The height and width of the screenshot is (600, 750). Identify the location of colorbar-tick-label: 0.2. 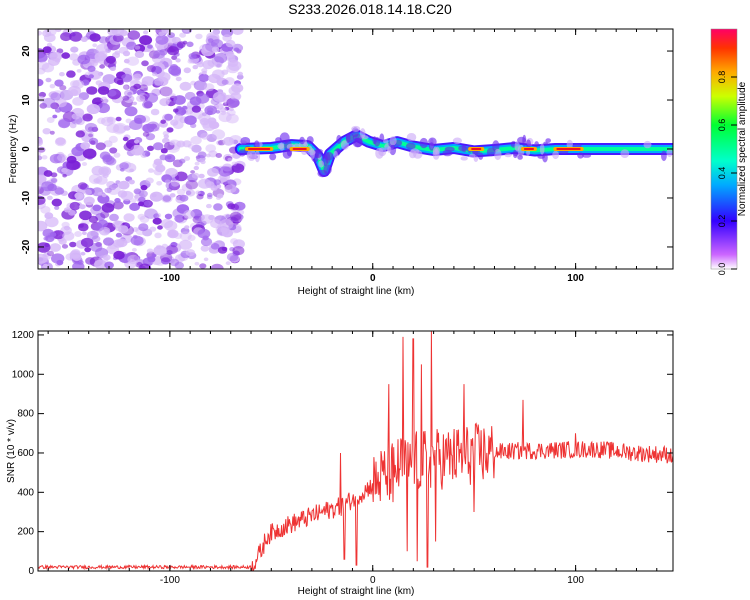
(722, 221).